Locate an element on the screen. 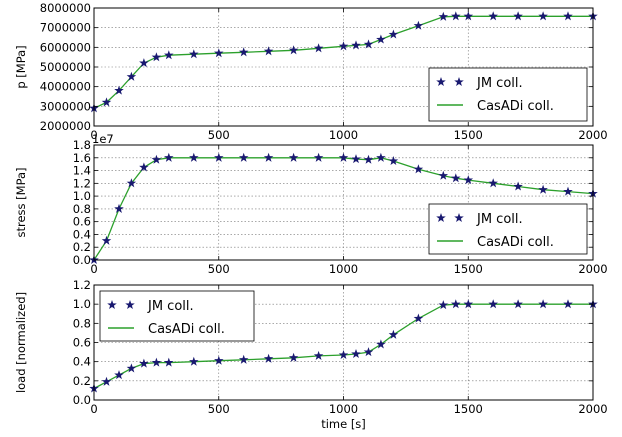 The image size is (622, 437). y-axis-label: stress [MPa] is located at coordinates (21, 202).